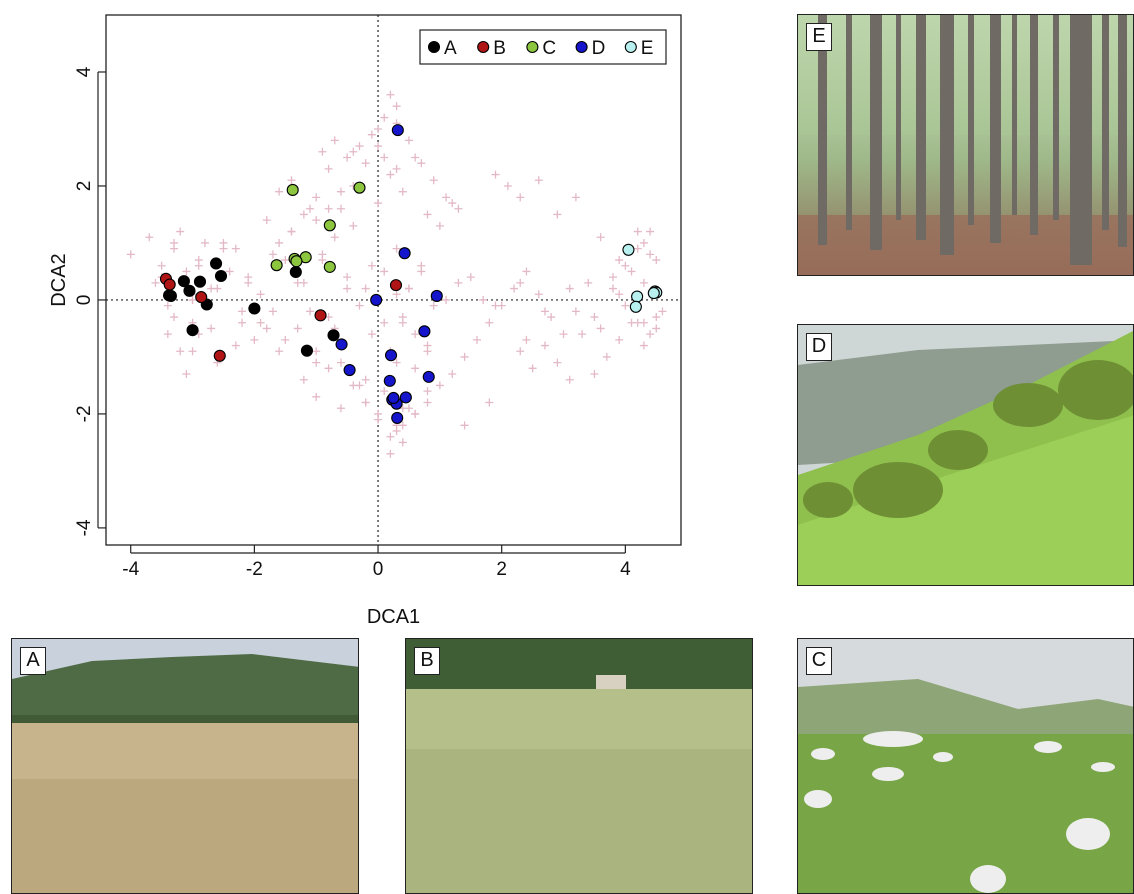  Describe the element at coordinates (653, 293) in the screenshot. I see `point-e` at that location.